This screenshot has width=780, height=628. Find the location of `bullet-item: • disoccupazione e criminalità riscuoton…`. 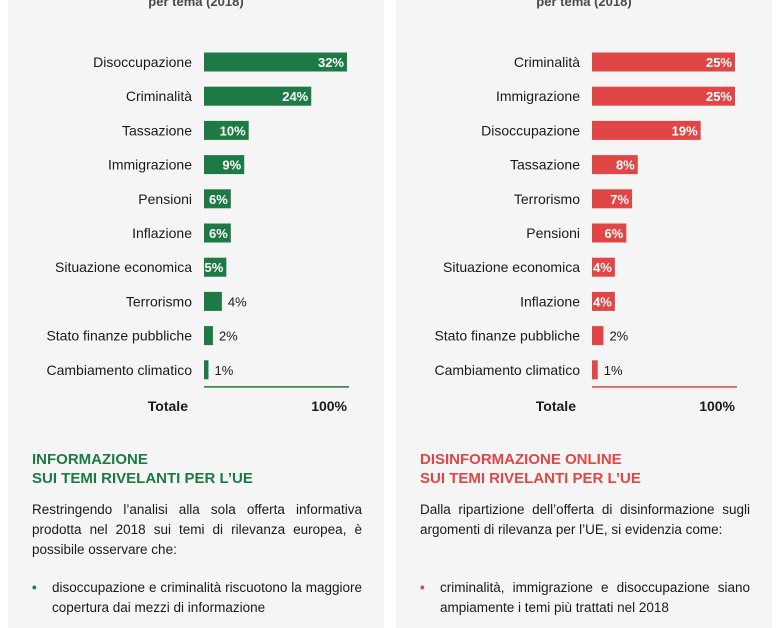

bullet-item: • disoccupazione e criminalità riscuoton… is located at coordinates (197, 598).